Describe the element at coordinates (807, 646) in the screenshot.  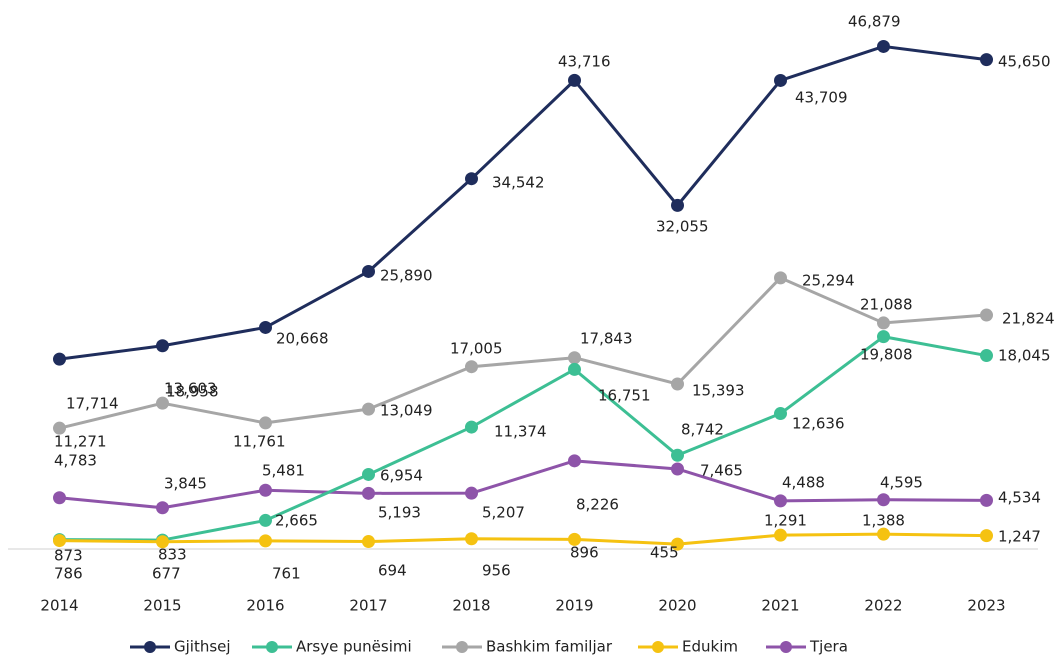
I see `legend-item: Tjera` at that location.